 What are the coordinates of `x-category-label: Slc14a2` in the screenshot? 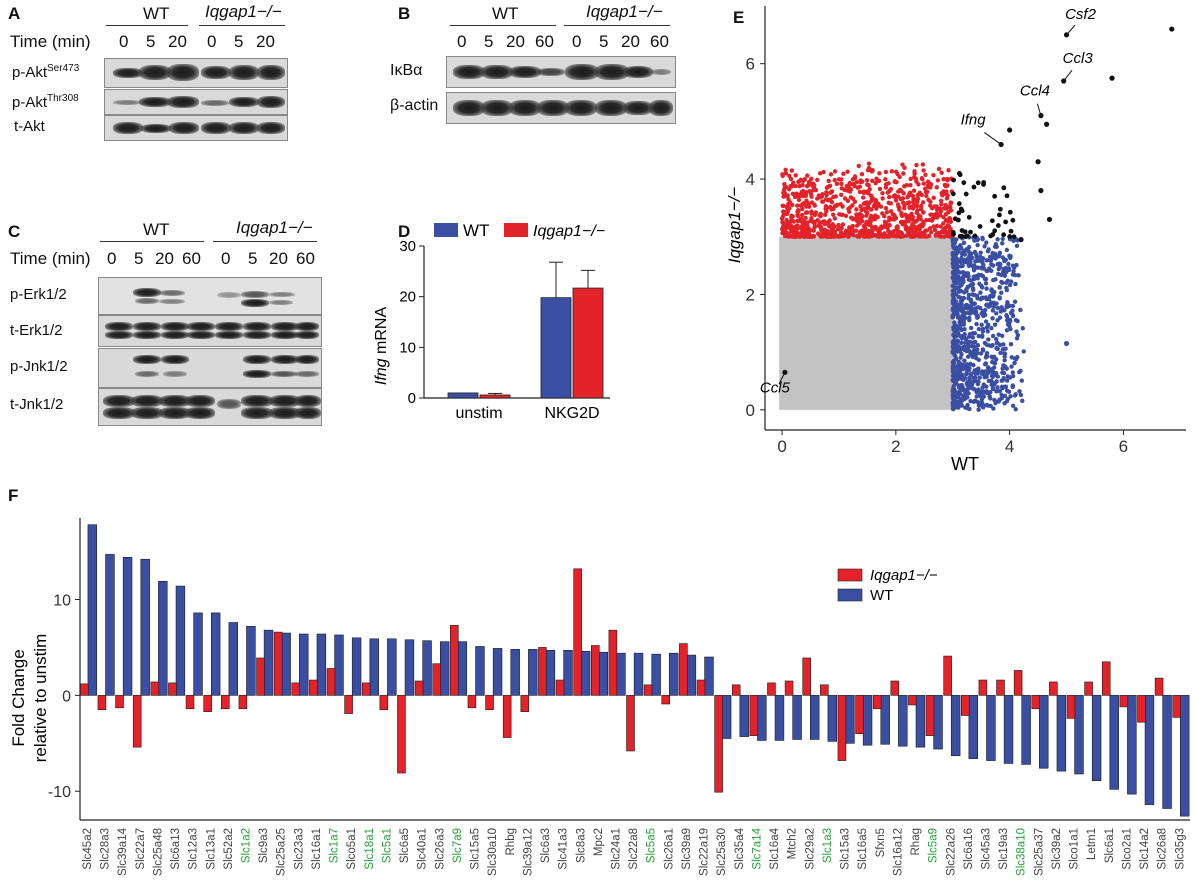 It's located at (1145, 849).